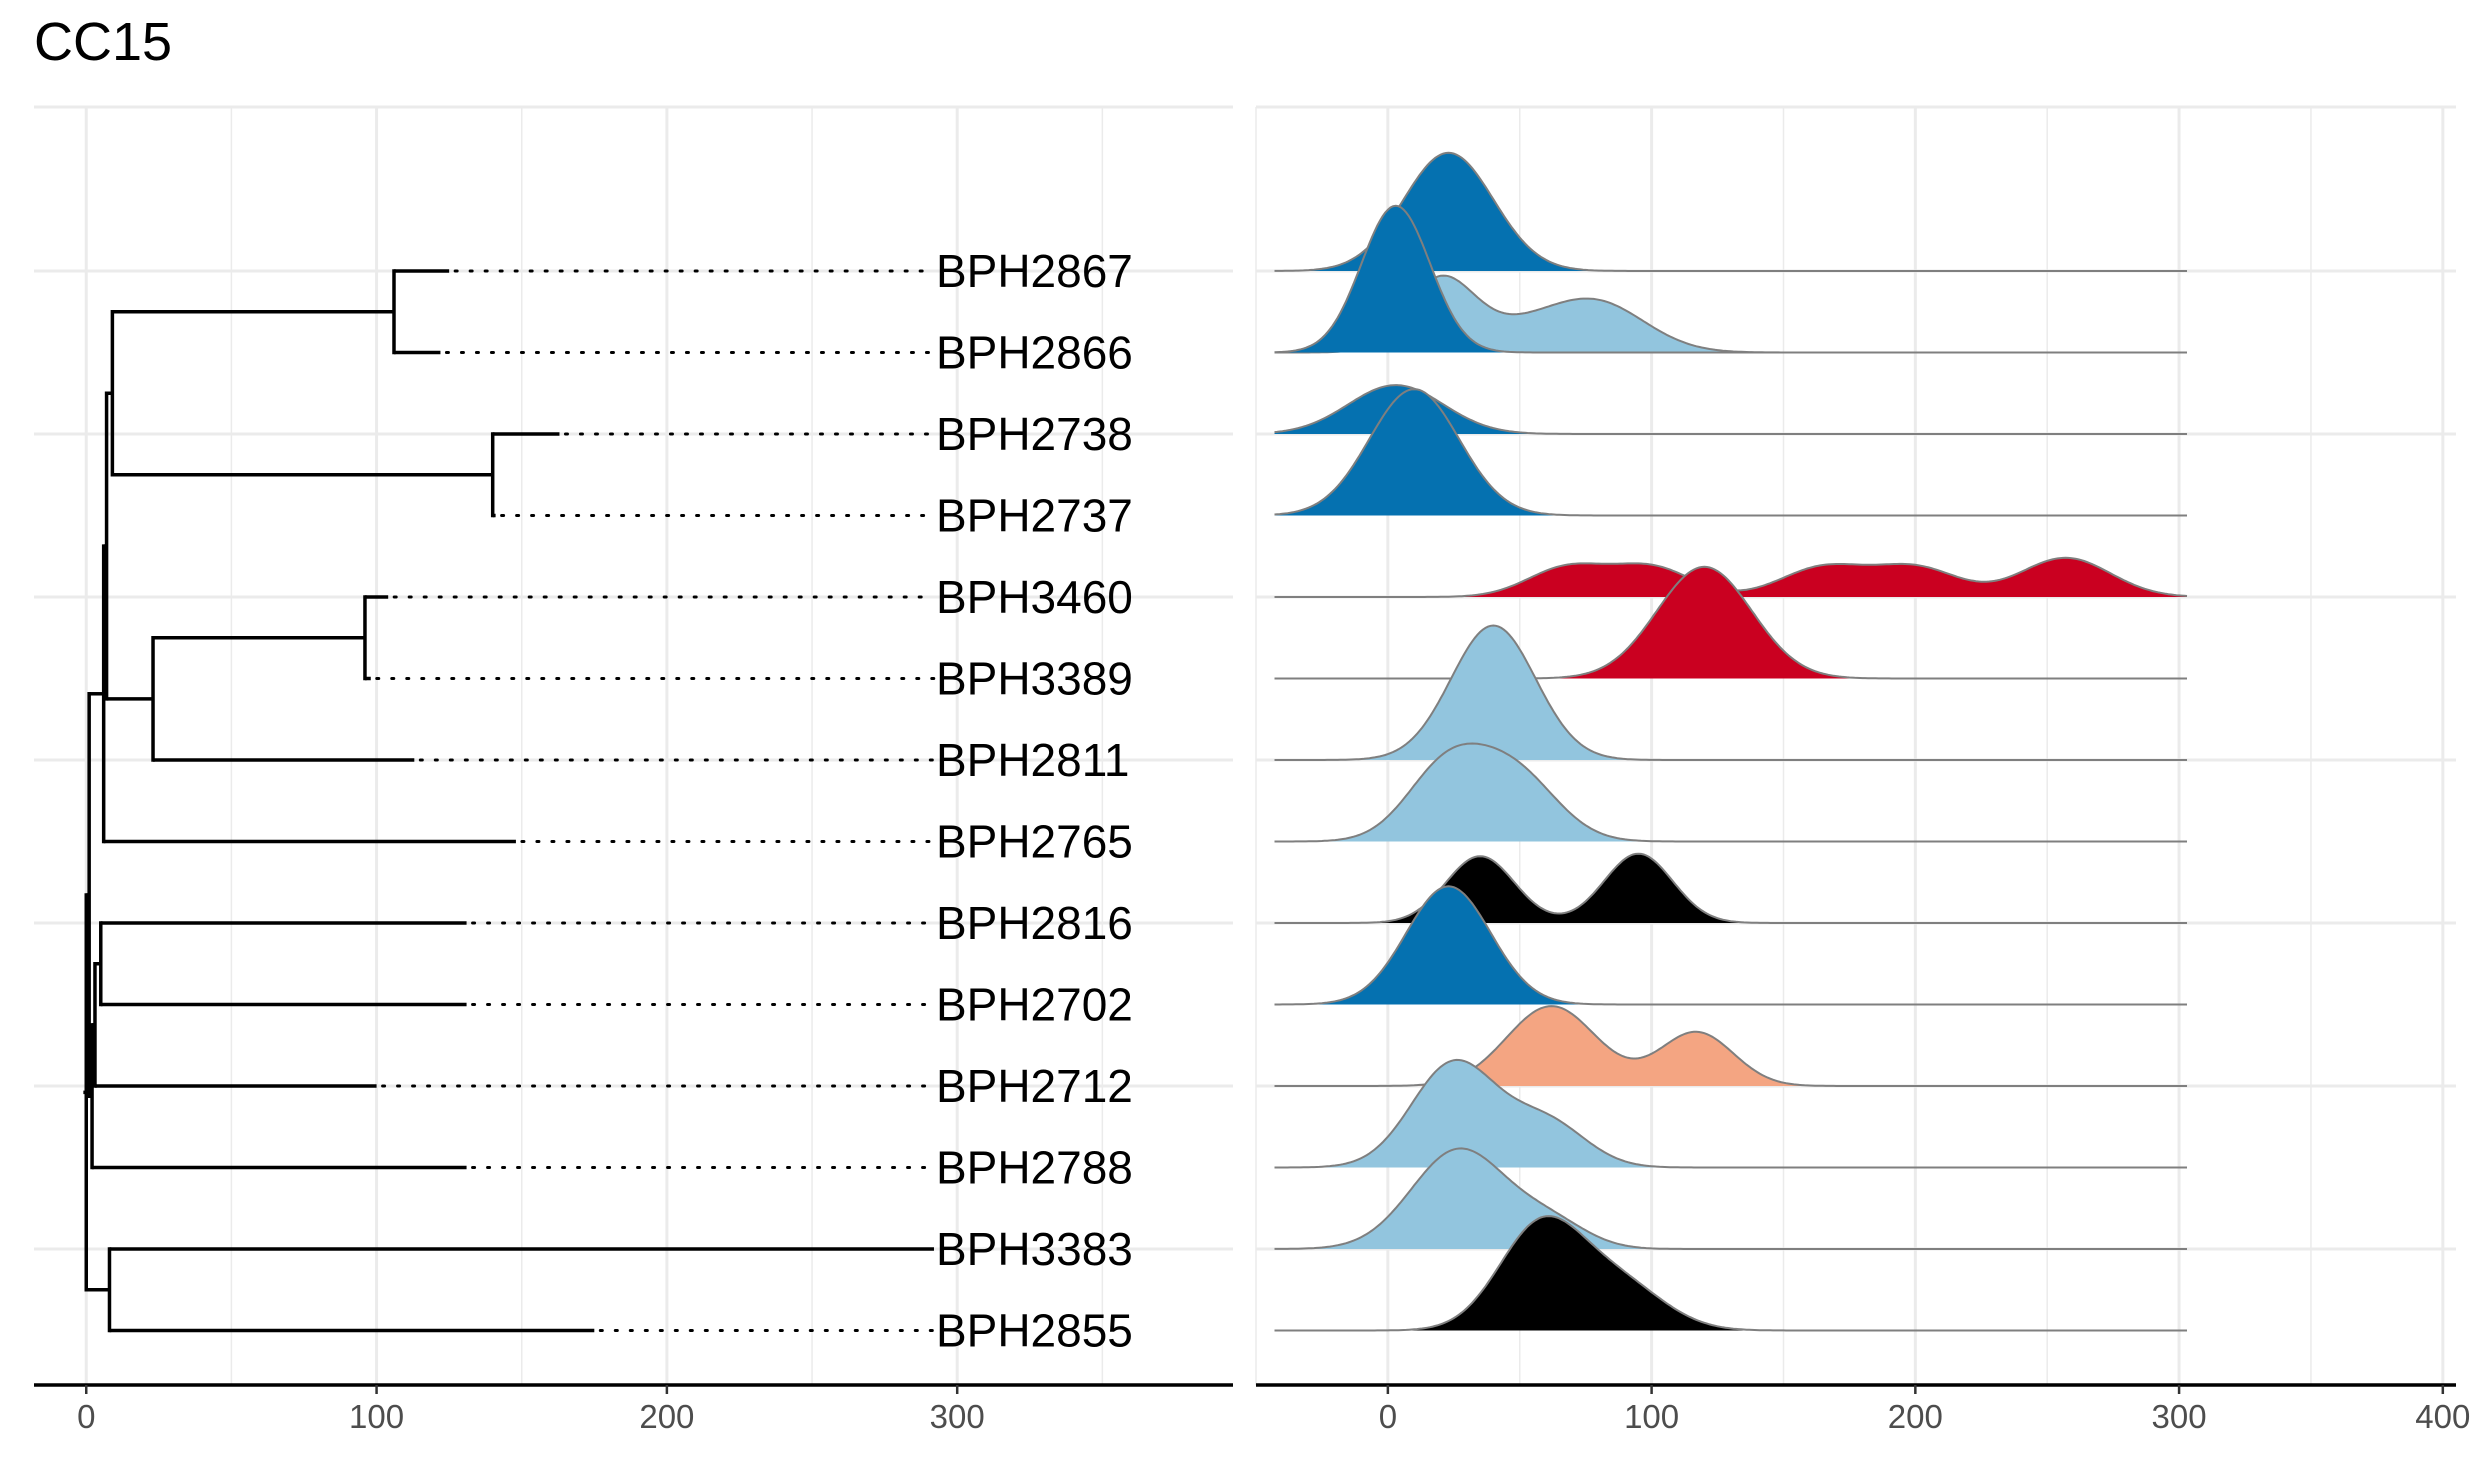 This screenshot has width=2480, height=1464. Describe the element at coordinates (1034, 516) in the screenshot. I see `tip-label: BPH2737` at that location.